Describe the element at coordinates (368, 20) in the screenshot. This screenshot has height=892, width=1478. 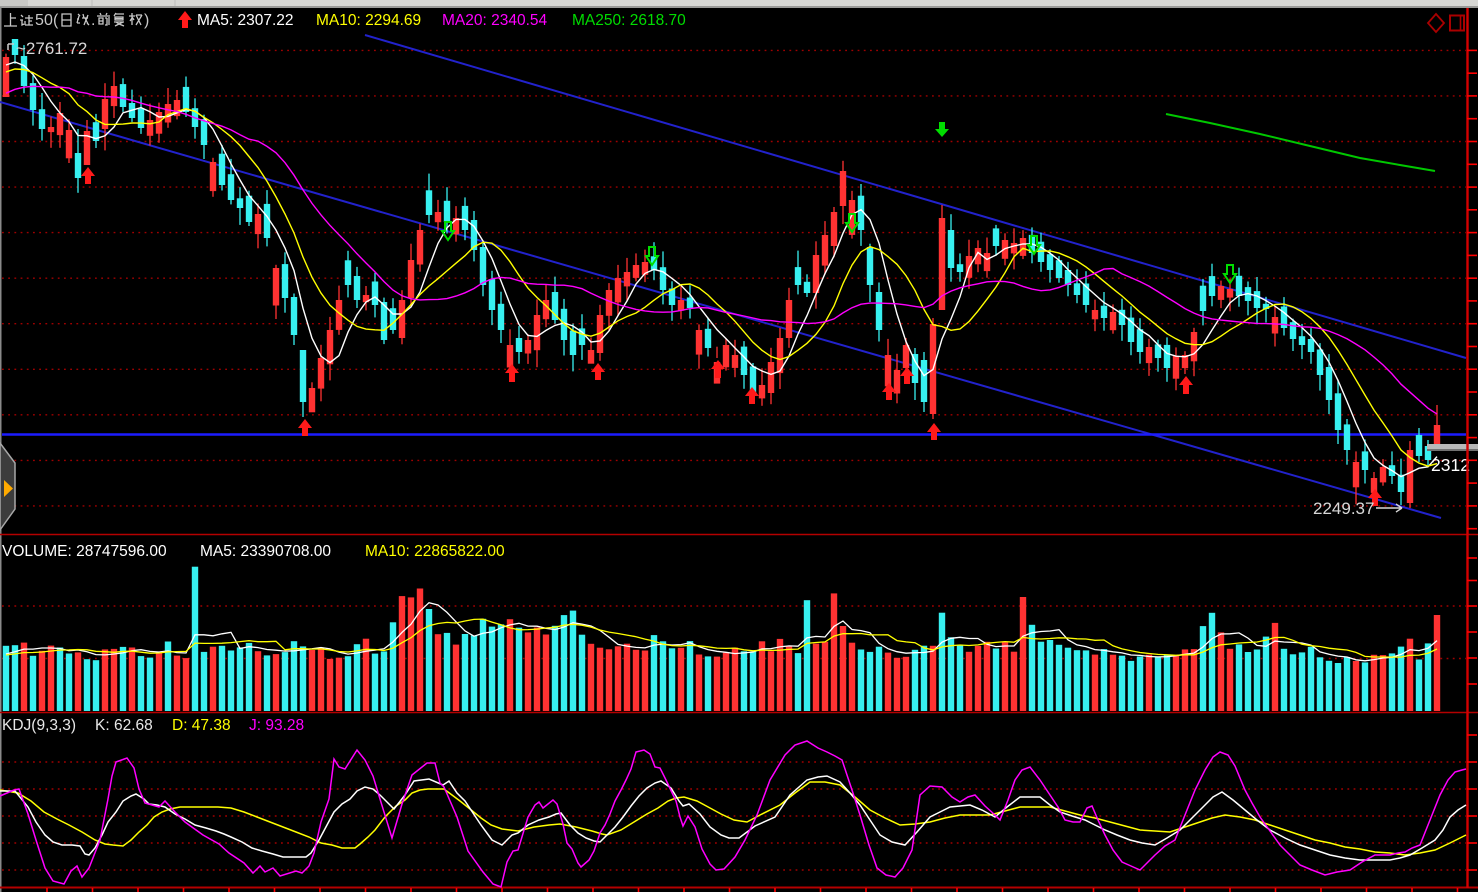
I see `svg-text: MA10: 2294.69` at that location.